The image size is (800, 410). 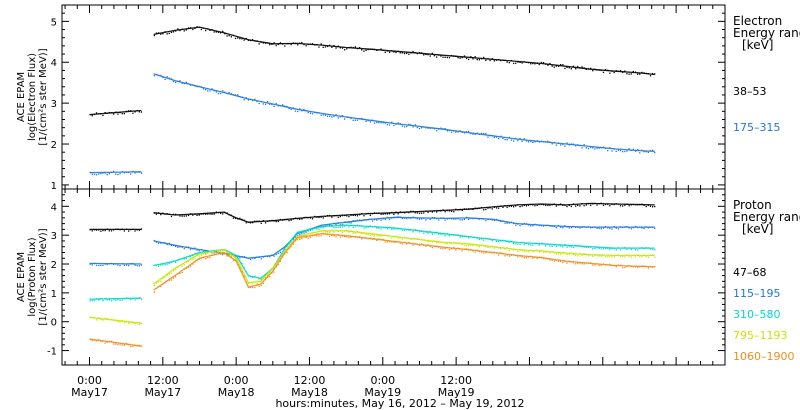 What do you see at coordinates (54, 186) in the screenshot?
I see `y-tick-label: 1` at bounding box center [54, 186].